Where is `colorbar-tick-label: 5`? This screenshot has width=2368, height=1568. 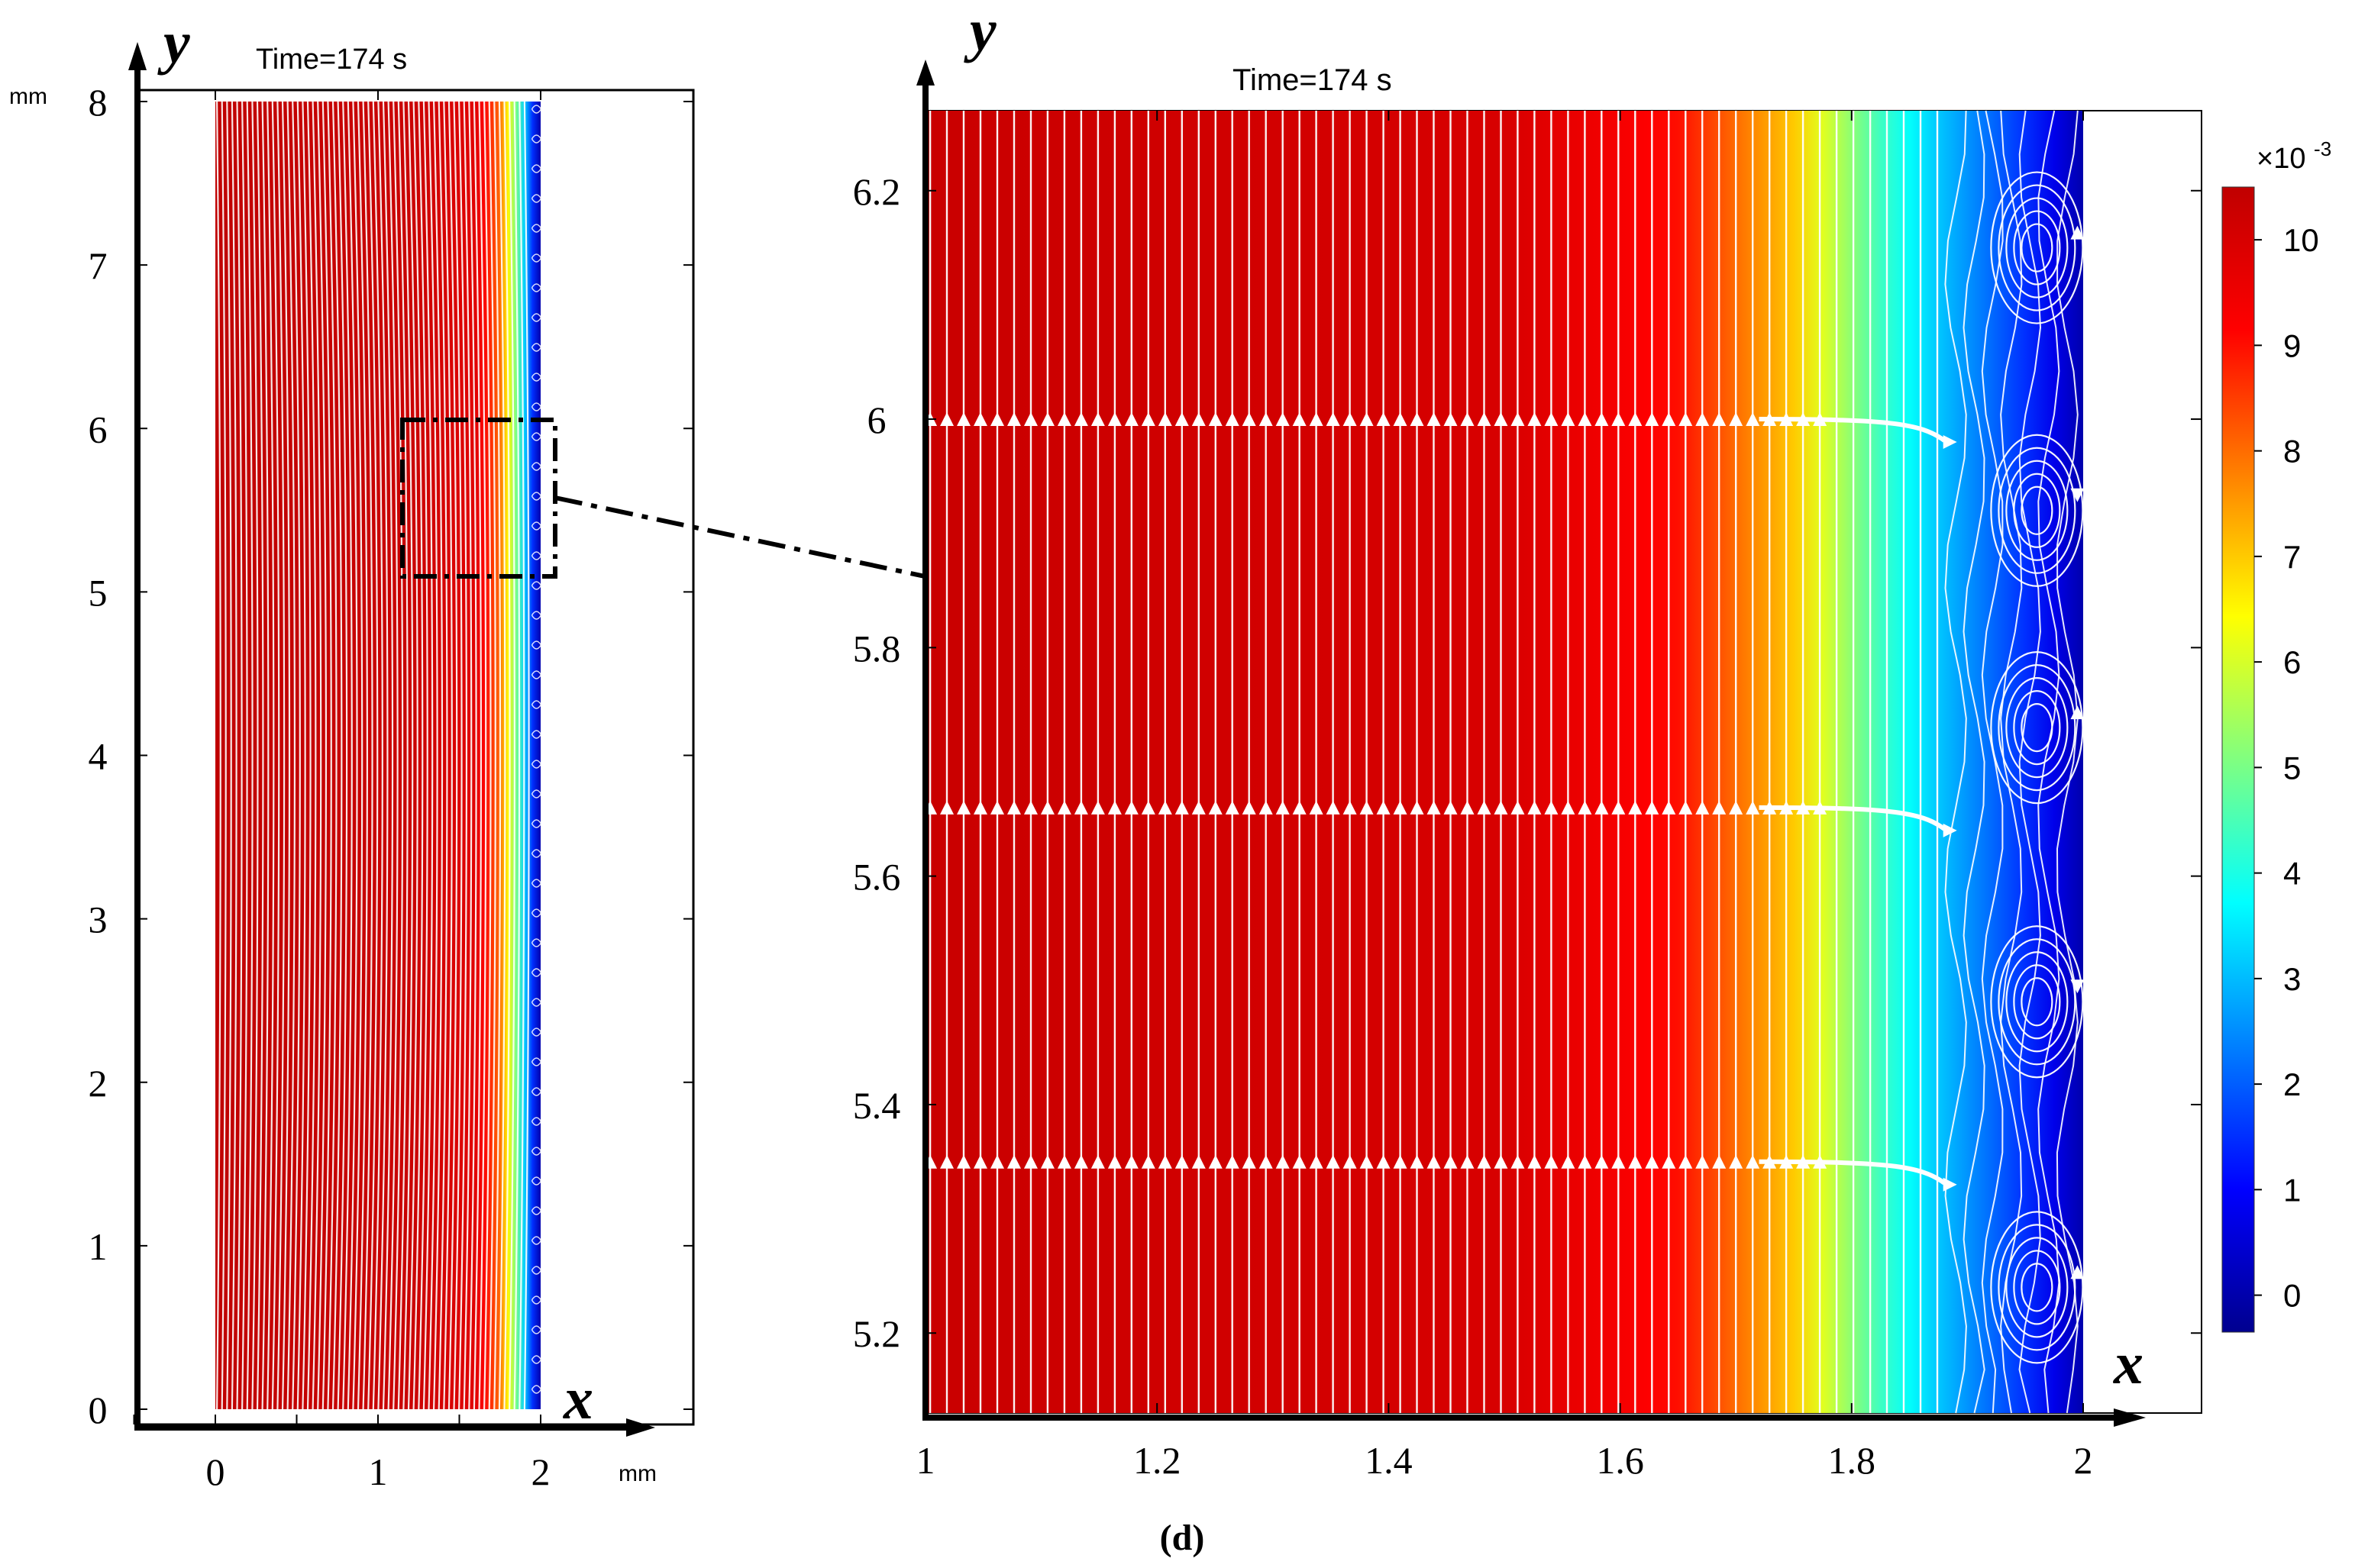 colorbar-tick-label: 5 is located at coordinates (2292, 768).